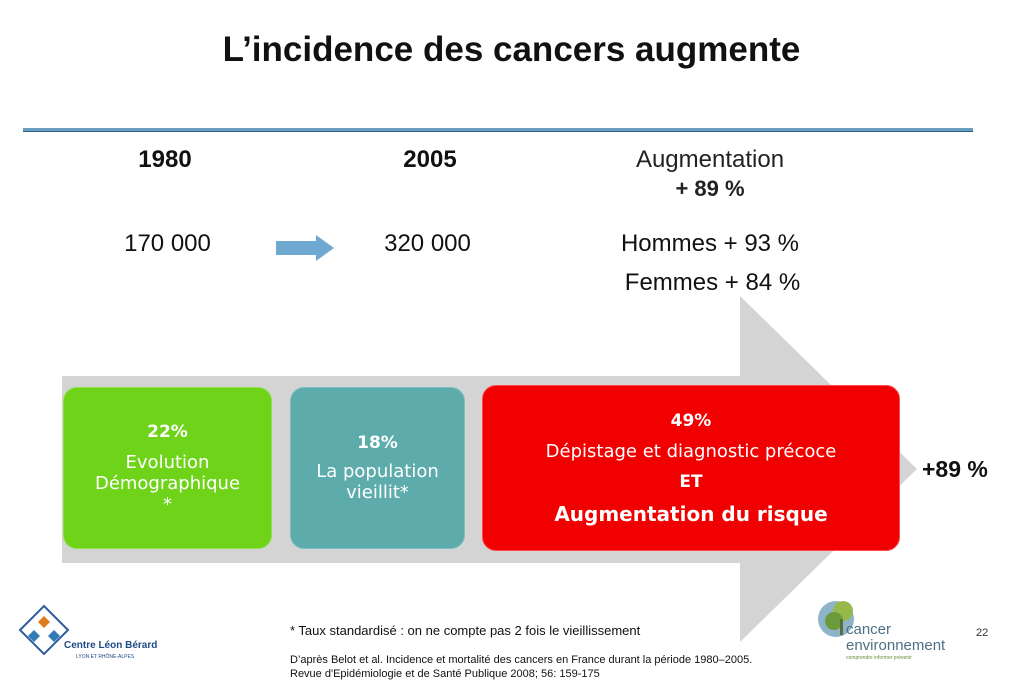  Describe the element at coordinates (105, 657) in the screenshot. I see `clb-subtitle: LYON ET RHÔNE-ALPES` at that location.